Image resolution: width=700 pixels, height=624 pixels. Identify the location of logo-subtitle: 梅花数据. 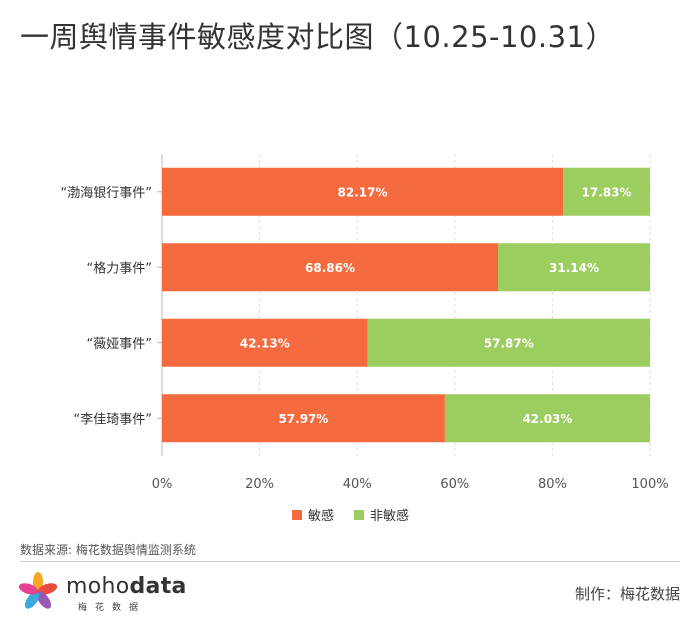
(112, 608).